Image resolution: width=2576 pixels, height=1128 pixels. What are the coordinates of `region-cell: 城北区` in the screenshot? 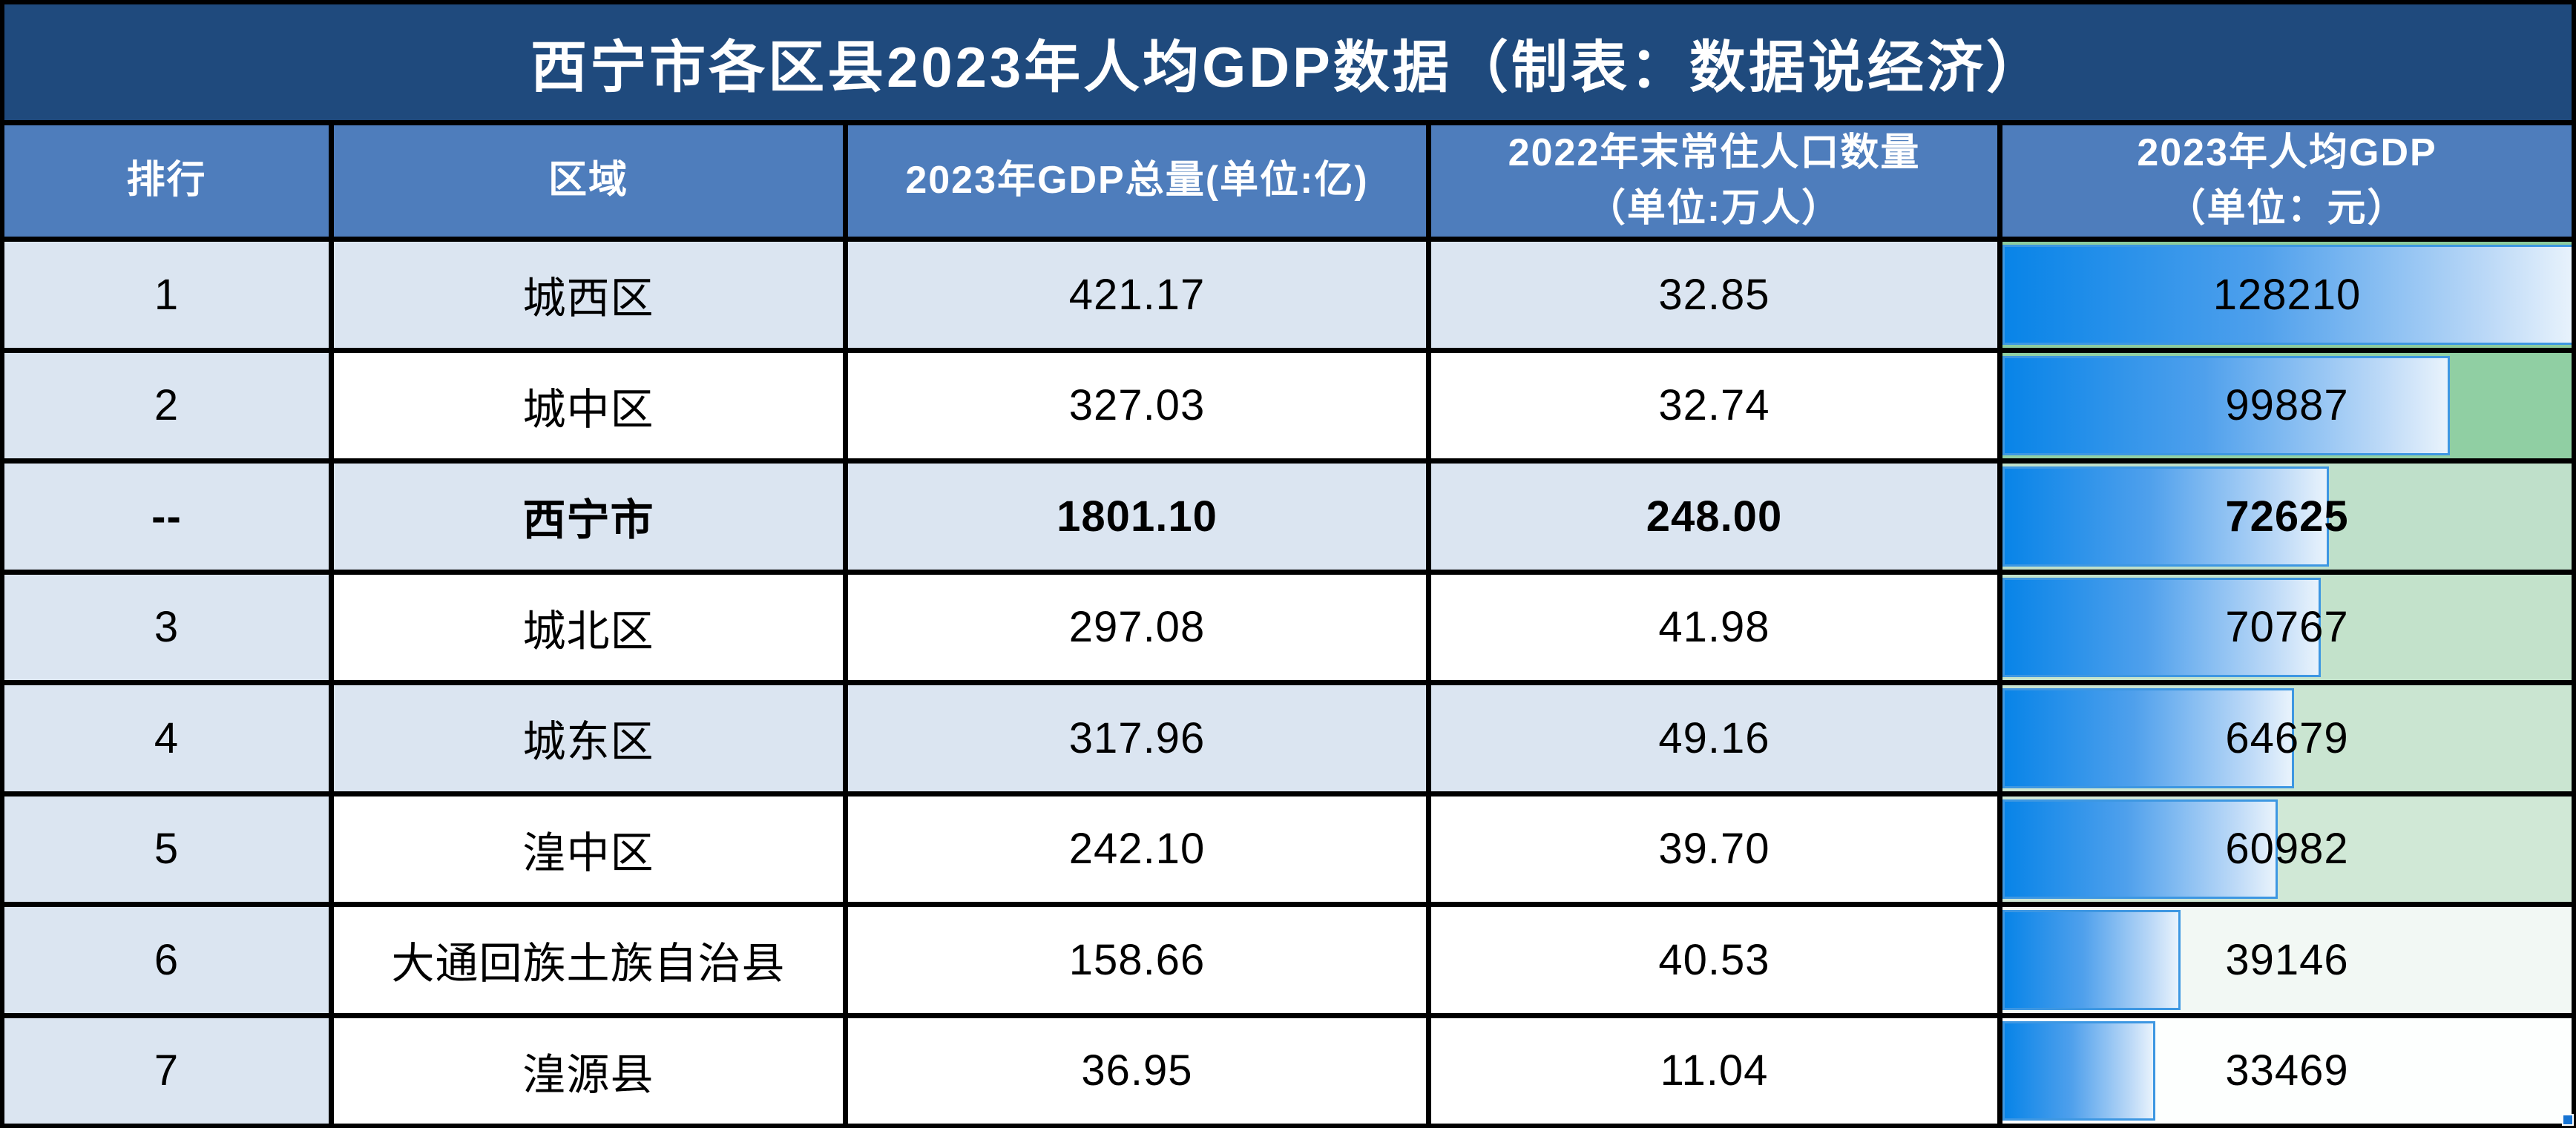 It's located at (588, 627).